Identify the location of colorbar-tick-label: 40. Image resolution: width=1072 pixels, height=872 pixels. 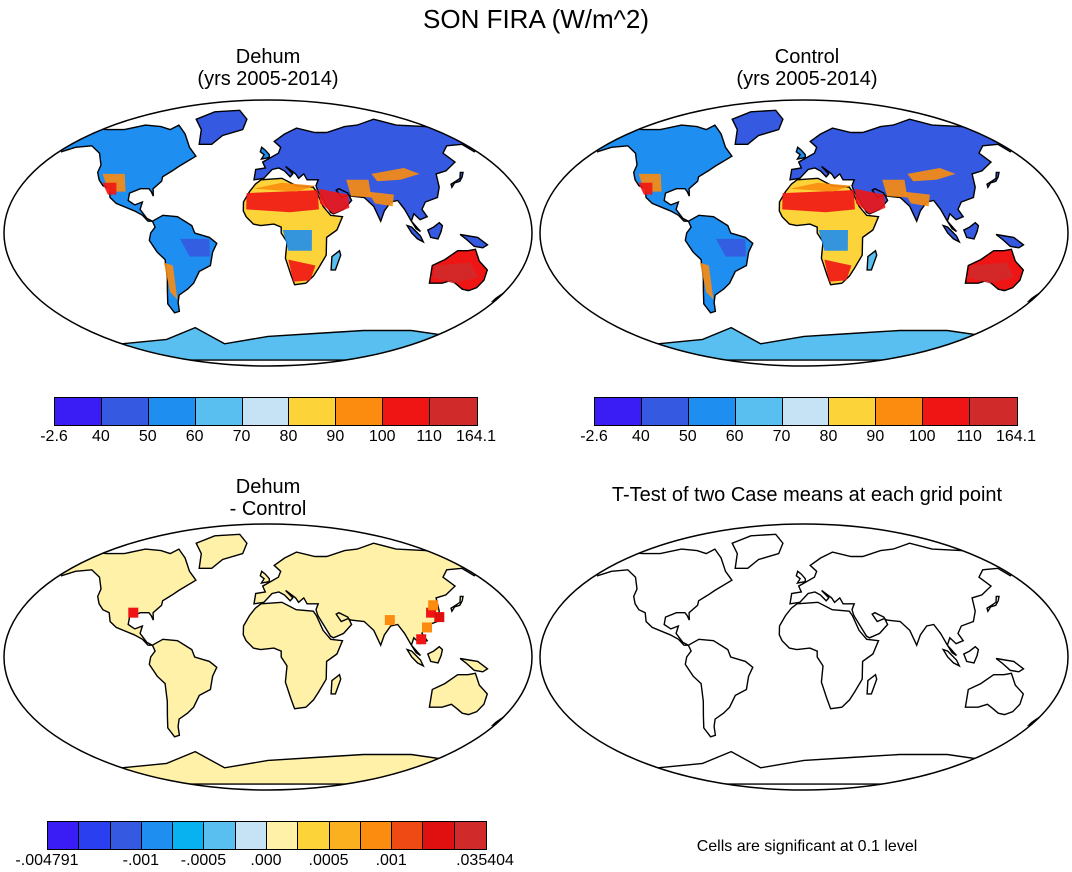
(100, 436).